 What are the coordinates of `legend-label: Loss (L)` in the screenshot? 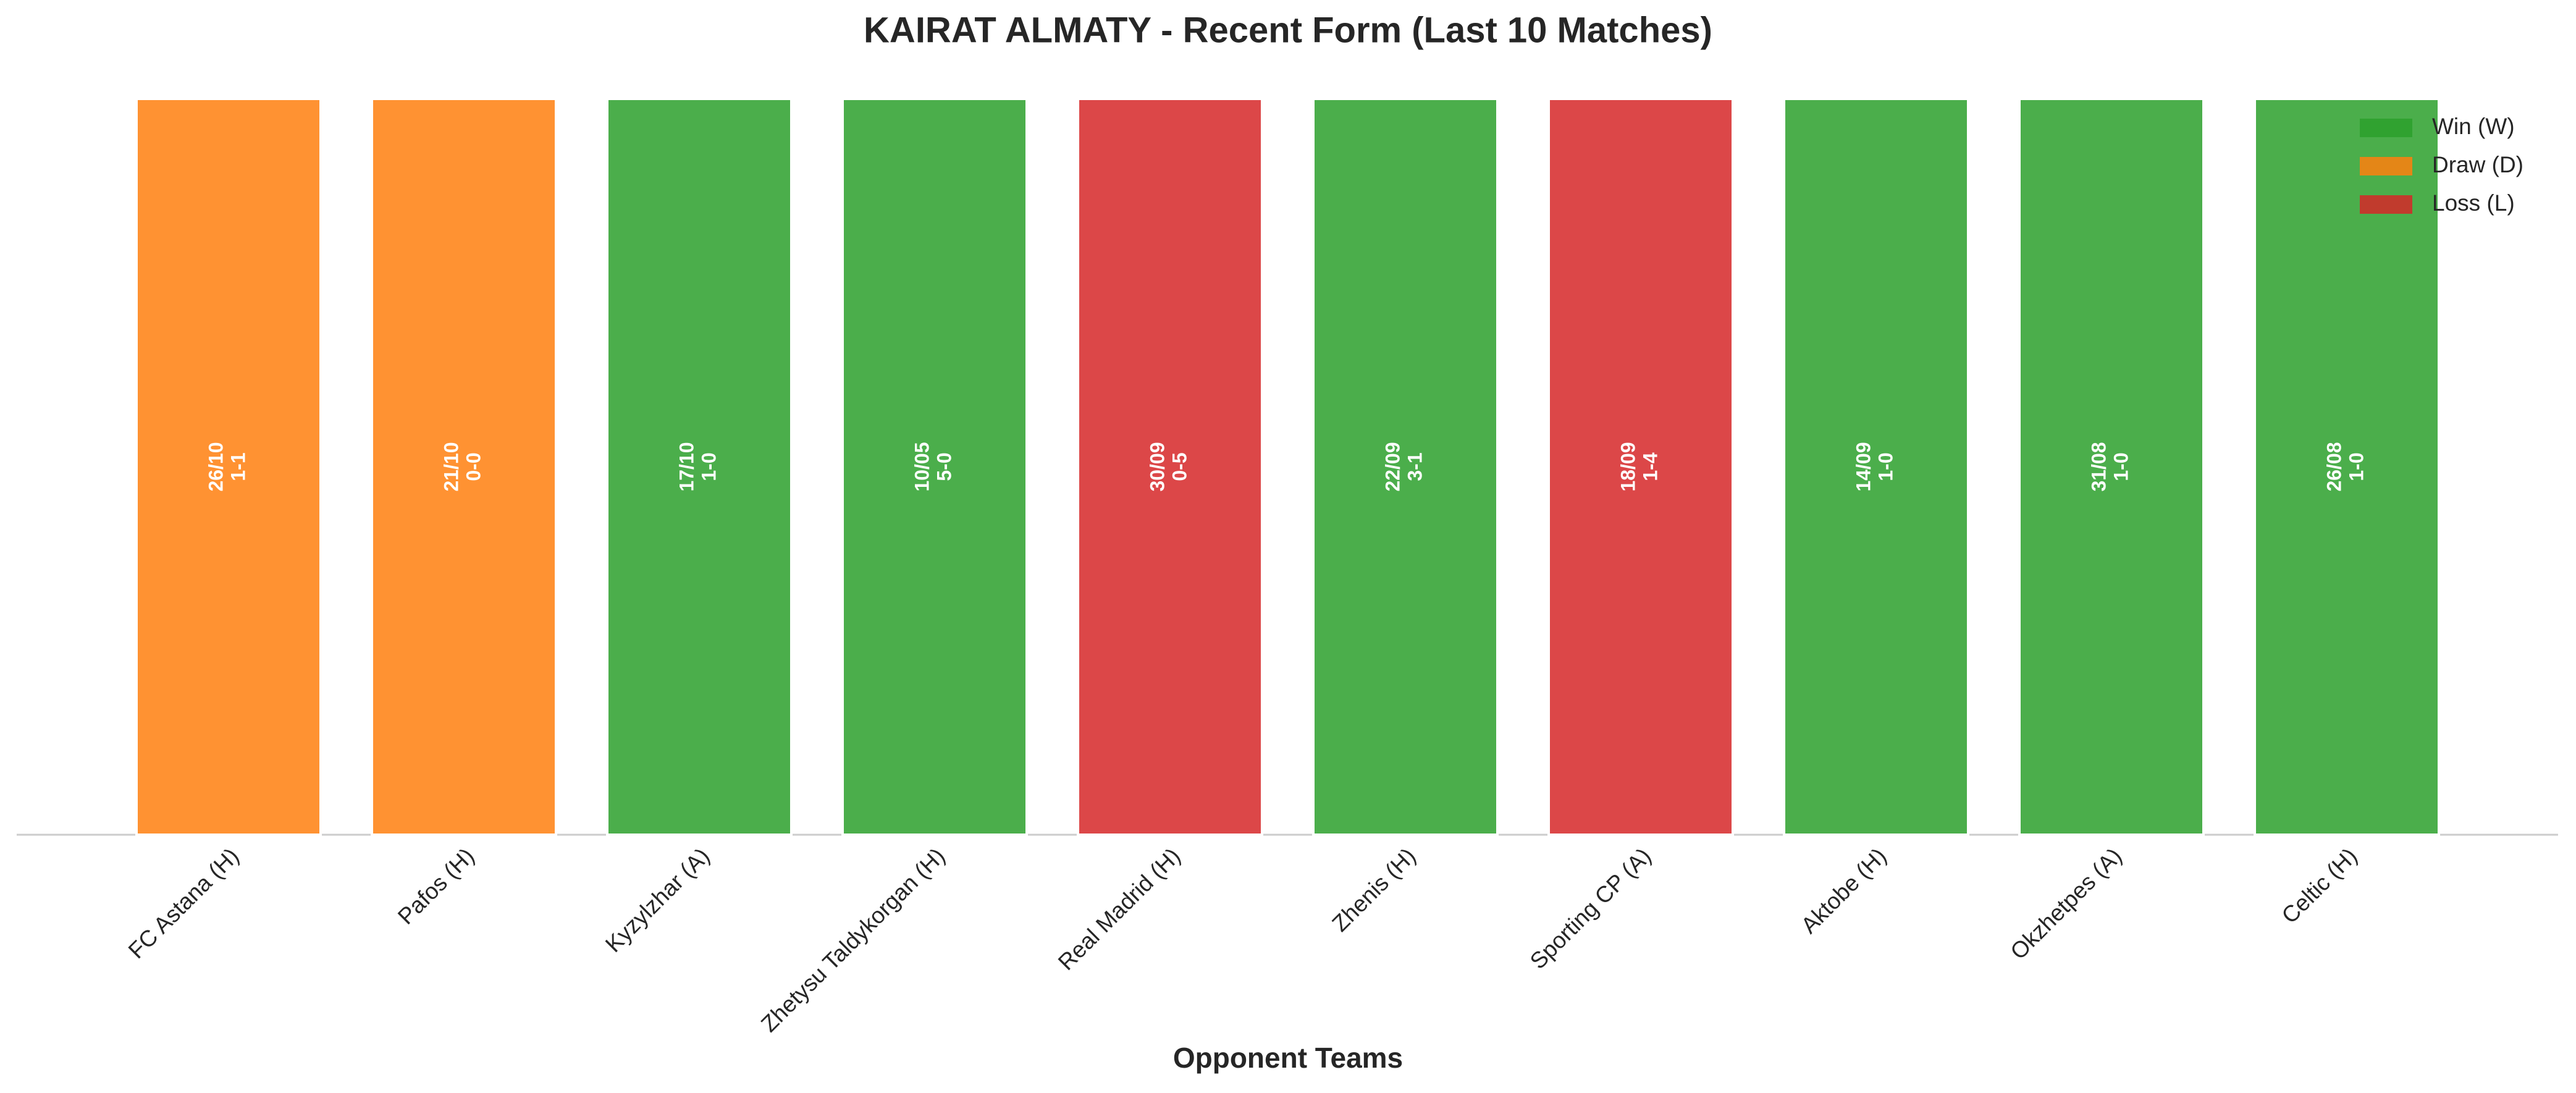 It's located at (2473, 203).